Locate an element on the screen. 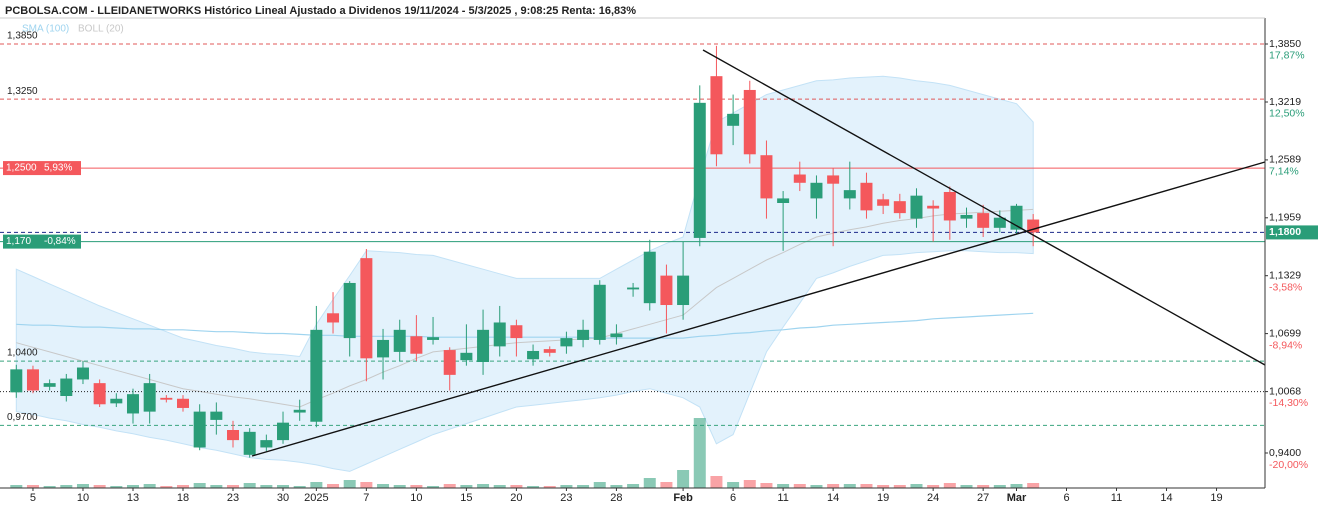  x-tick-label: 13 is located at coordinates (133, 498).